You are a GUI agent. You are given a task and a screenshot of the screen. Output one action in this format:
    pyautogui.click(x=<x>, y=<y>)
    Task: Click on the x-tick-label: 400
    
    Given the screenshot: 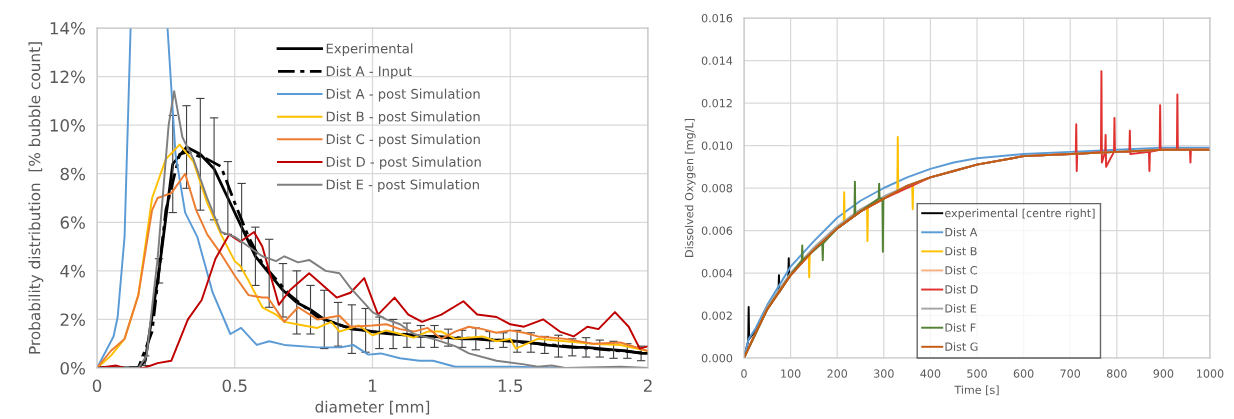 What is the action you would take?
    pyautogui.click(x=930, y=373)
    